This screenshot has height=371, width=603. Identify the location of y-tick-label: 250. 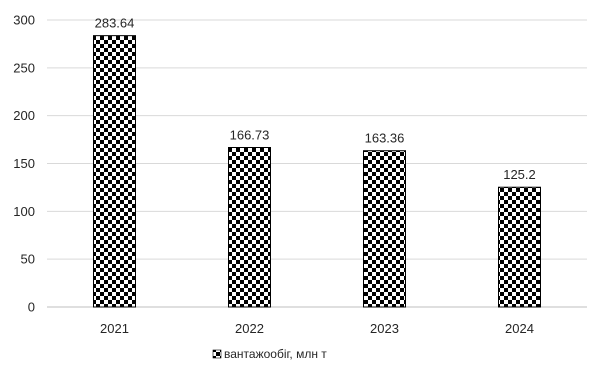
(24, 67).